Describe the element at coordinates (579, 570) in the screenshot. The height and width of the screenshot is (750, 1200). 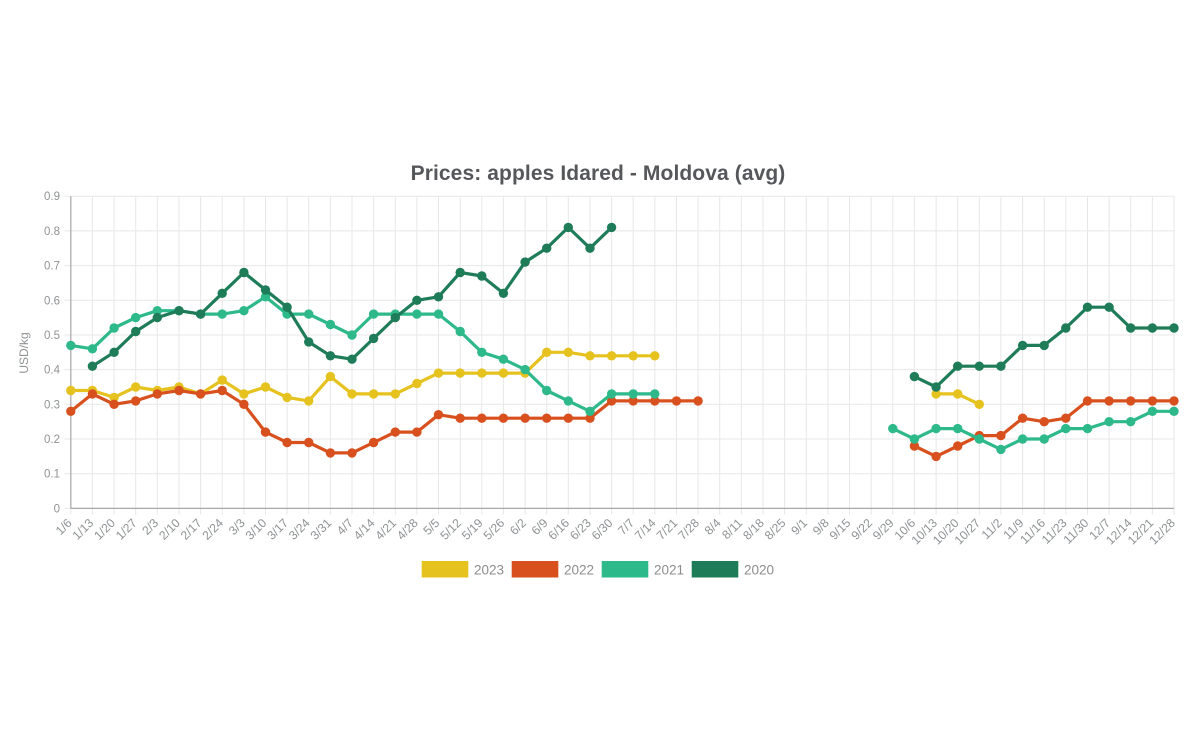
I see `svg-text: 2022` at that location.